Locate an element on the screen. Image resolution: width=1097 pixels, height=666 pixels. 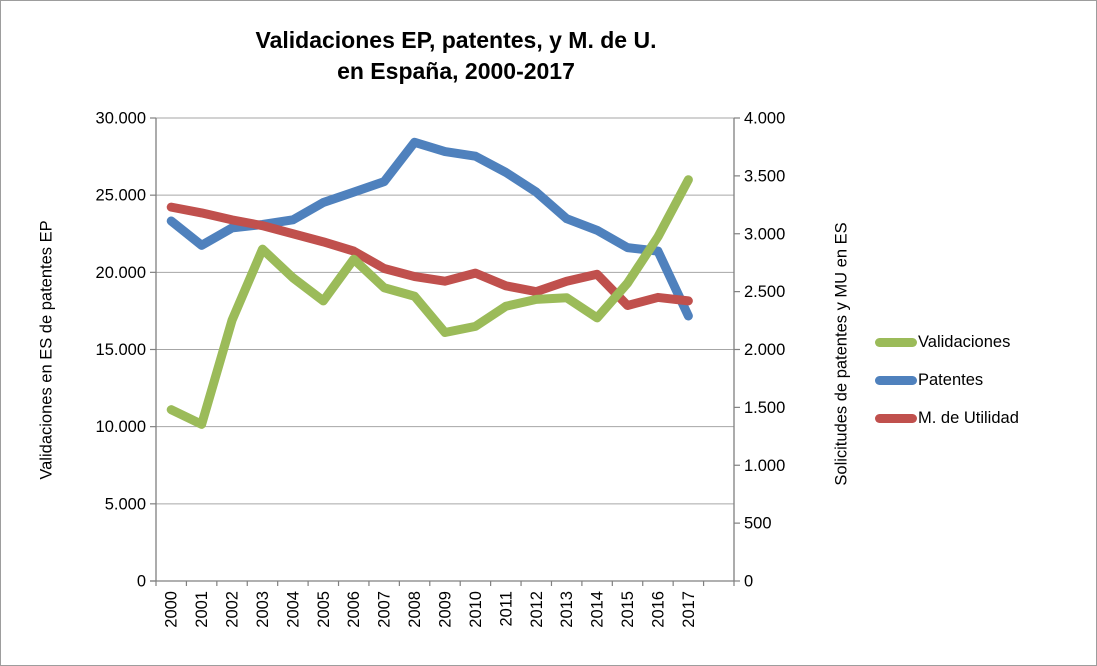
right-axis-tick-label: 0 is located at coordinates (748, 582).